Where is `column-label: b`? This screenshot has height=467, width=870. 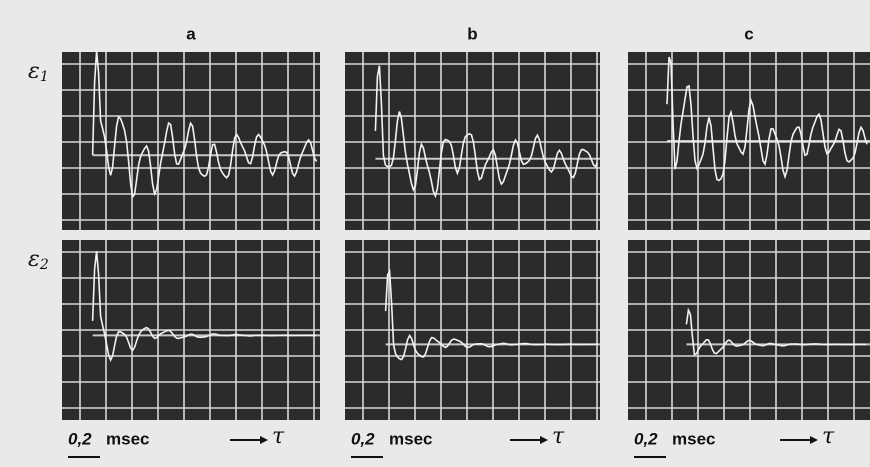 column-label: b is located at coordinates (472, 33).